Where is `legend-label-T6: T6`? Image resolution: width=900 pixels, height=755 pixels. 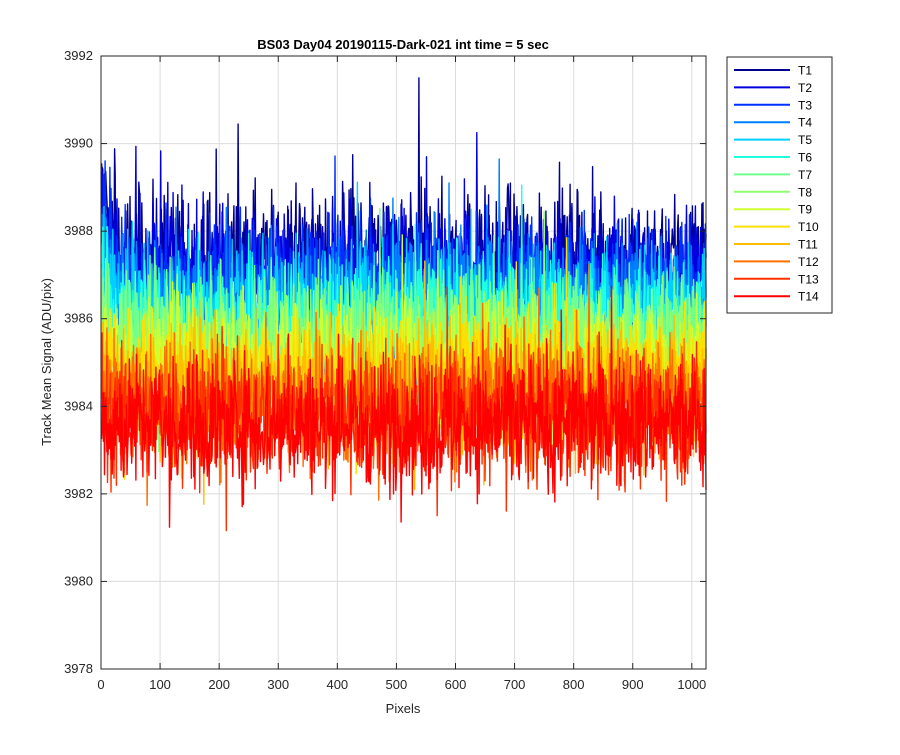
legend-label-T6: T6 is located at coordinates (805, 158).